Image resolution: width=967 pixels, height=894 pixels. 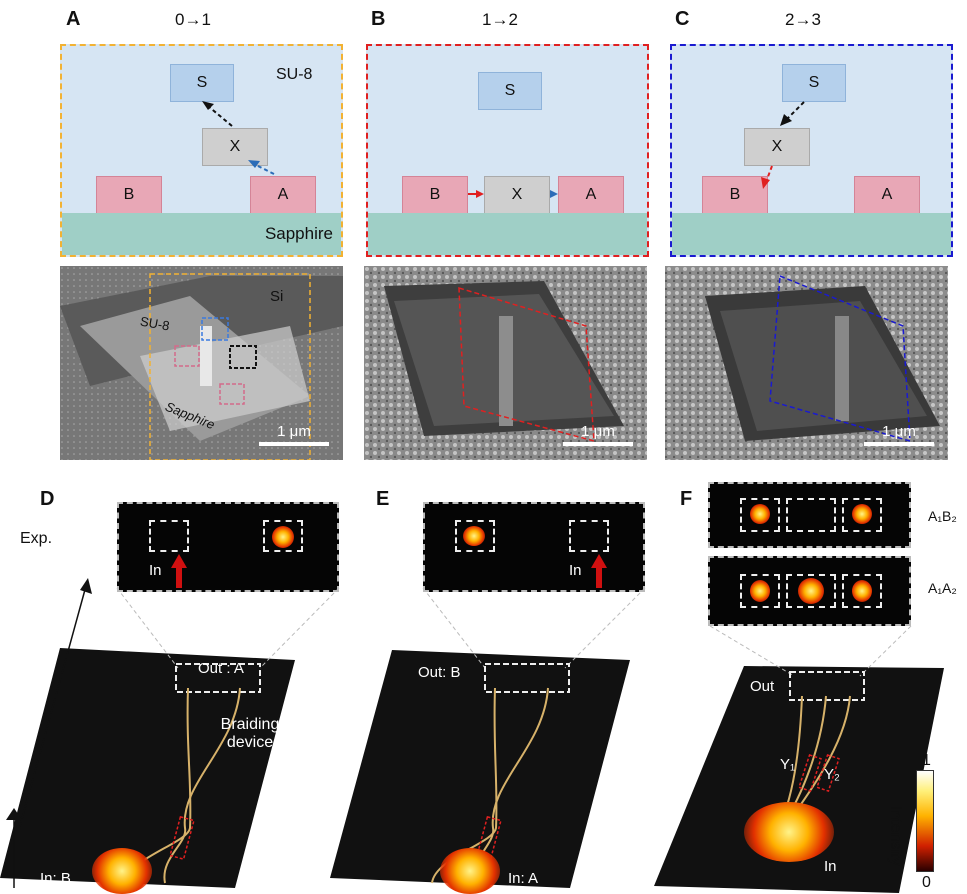 What do you see at coordinates (505, 363) in the screenshot?
I see `sem-image-b: 1 μm` at bounding box center [505, 363].